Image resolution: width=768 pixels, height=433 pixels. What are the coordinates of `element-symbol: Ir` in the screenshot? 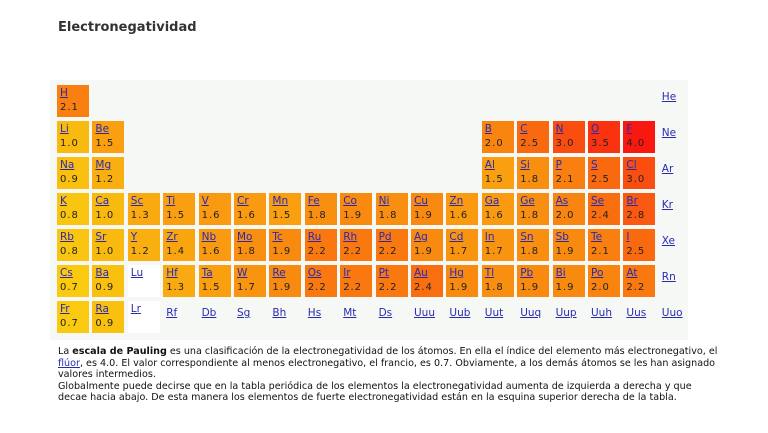 It's located at (347, 273).